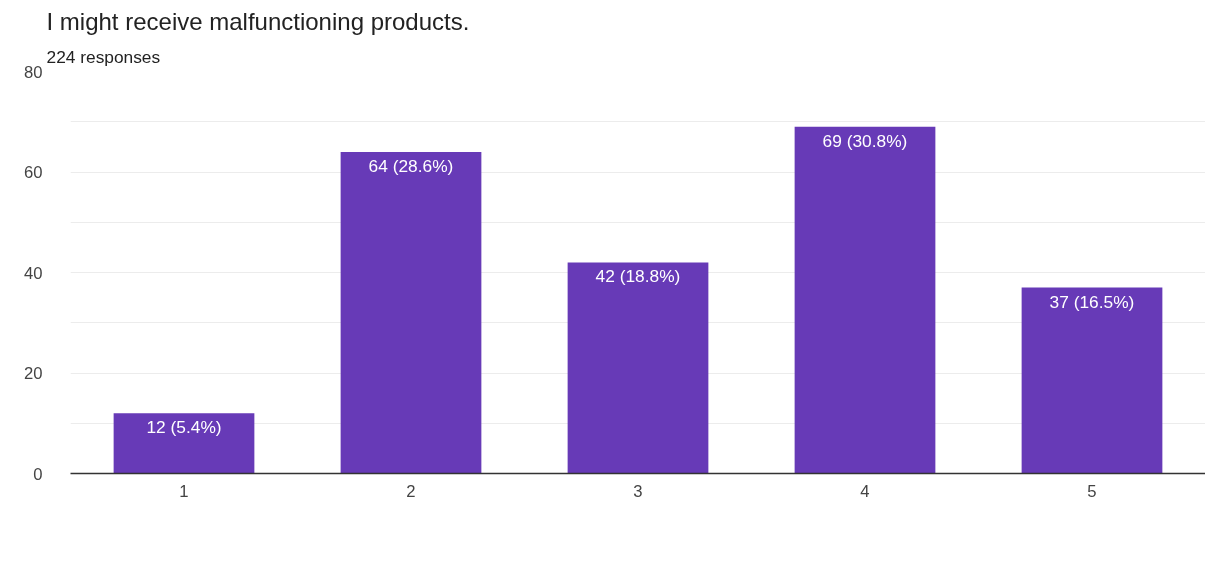  Describe the element at coordinates (865, 140) in the screenshot. I see `data-label: 69 (30.8%)` at that location.